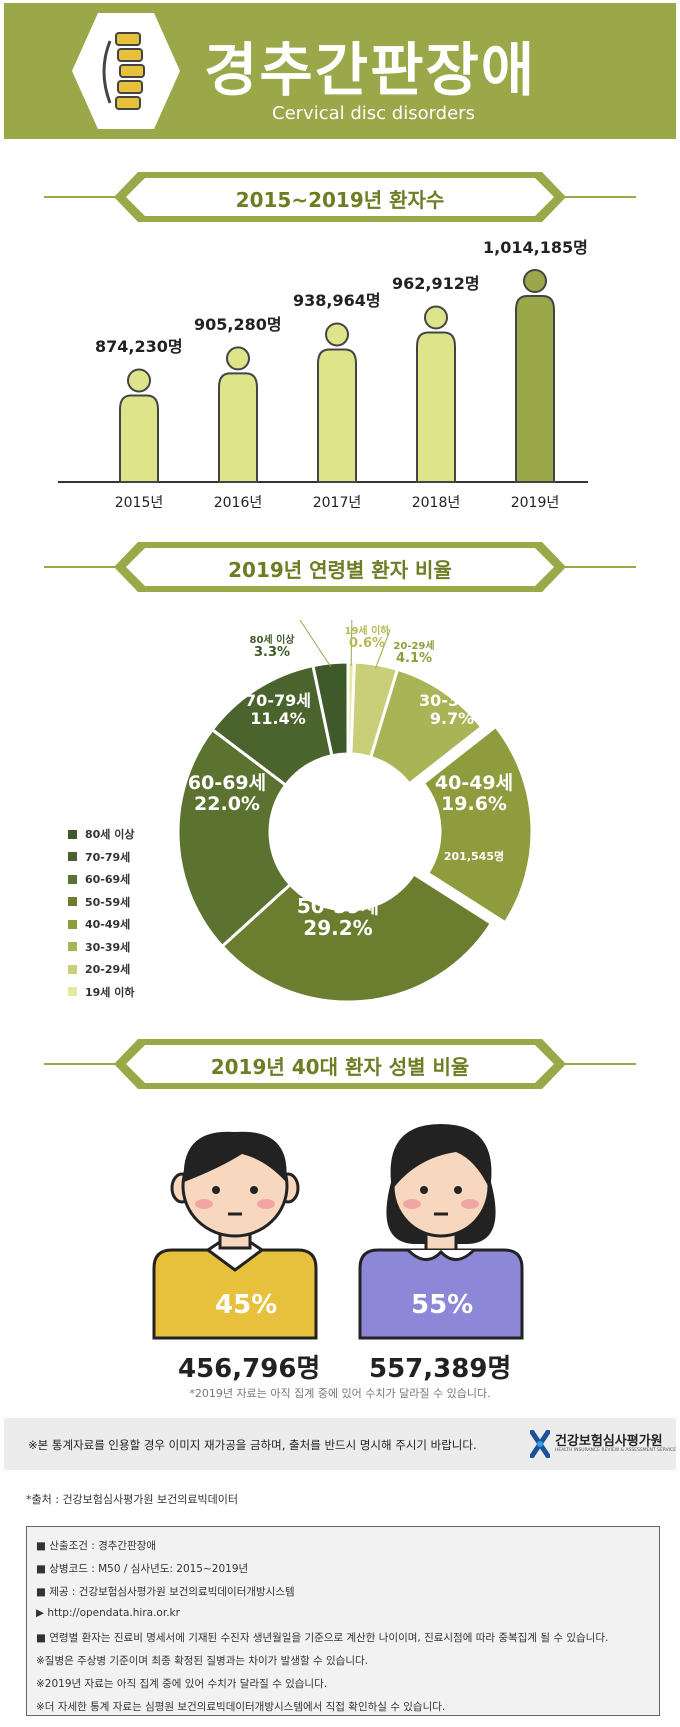 This screenshot has height=1727, width=680. What do you see at coordinates (436, 503) in the screenshot?
I see `year-label: 2018년` at bounding box center [436, 503].